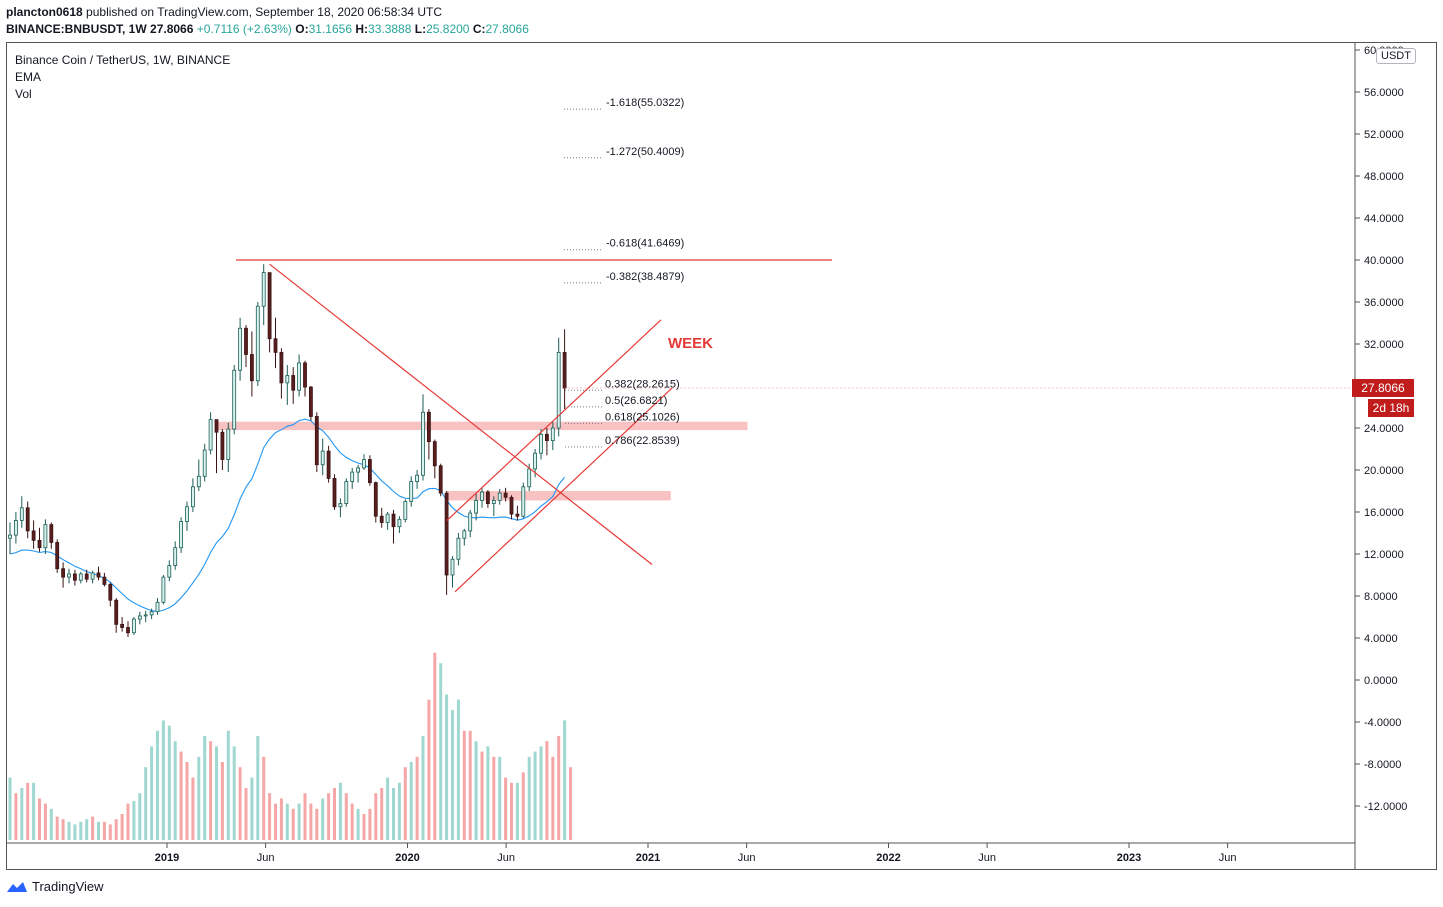 Image resolution: width=1443 pixels, height=907 pixels. Describe the element at coordinates (330, 29) in the screenshot. I see `open-value: 31.1656` at that location.